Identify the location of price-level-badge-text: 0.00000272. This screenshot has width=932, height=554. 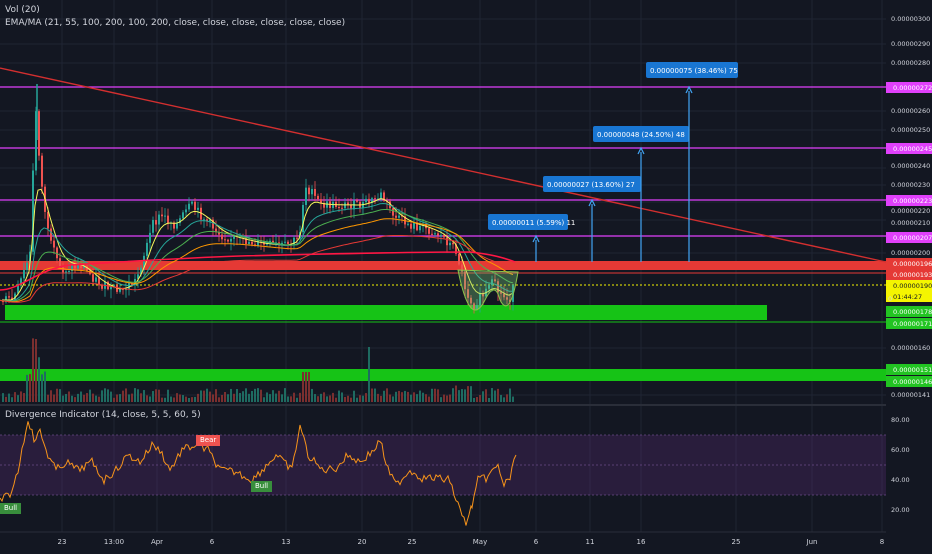
(912, 88).